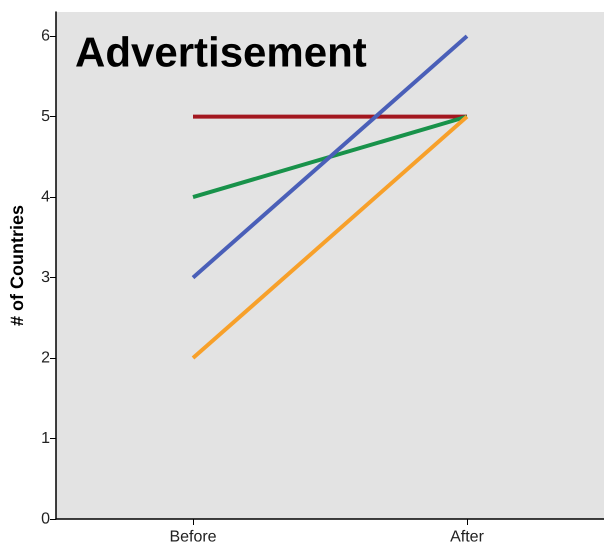 The height and width of the screenshot is (553, 604). What do you see at coordinates (45, 117) in the screenshot?
I see `y-tick-label: 5` at bounding box center [45, 117].